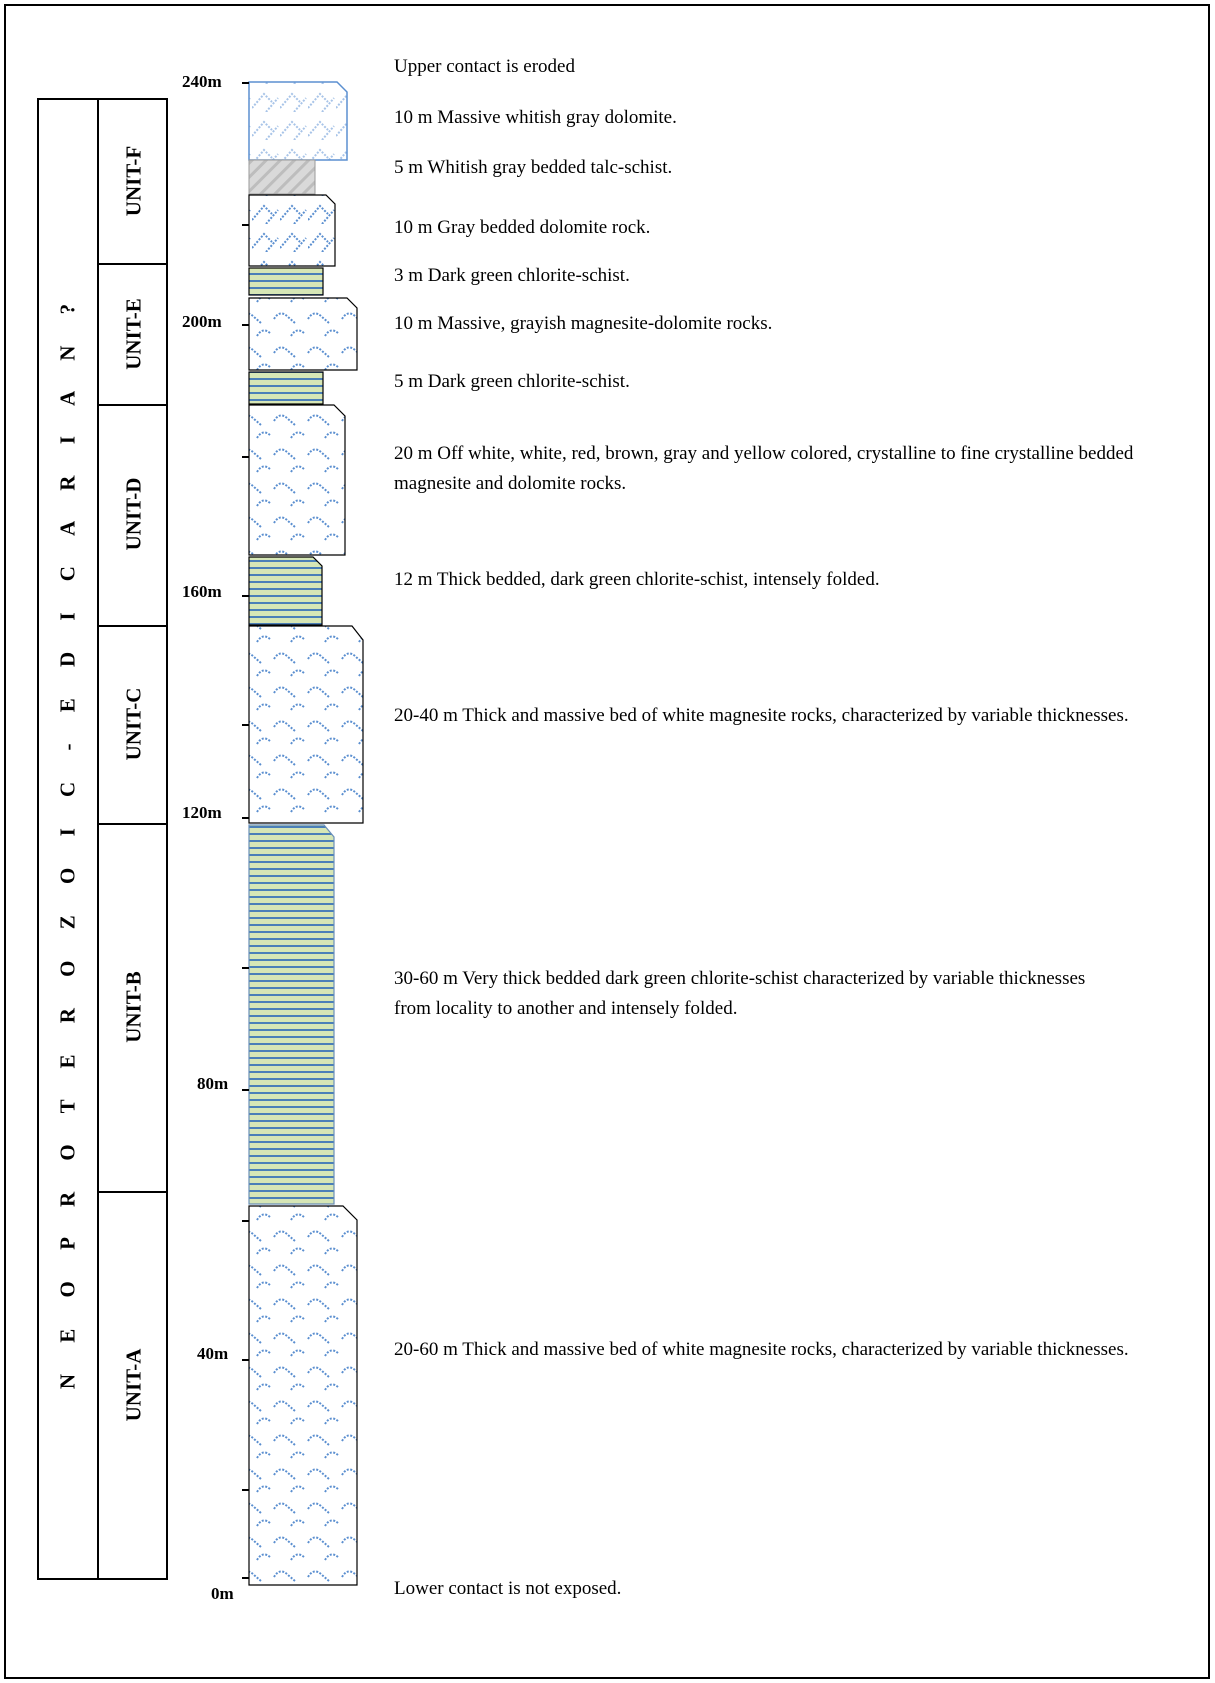 The height and width of the screenshot is (1683, 1215). What do you see at coordinates (292, 230) in the screenshot?
I see `layer-gray-dolomite` at bounding box center [292, 230].